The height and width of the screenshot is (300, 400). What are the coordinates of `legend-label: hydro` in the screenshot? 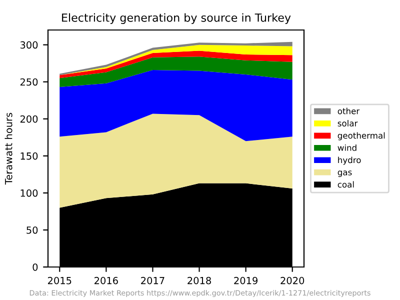 It's located at (349, 160).